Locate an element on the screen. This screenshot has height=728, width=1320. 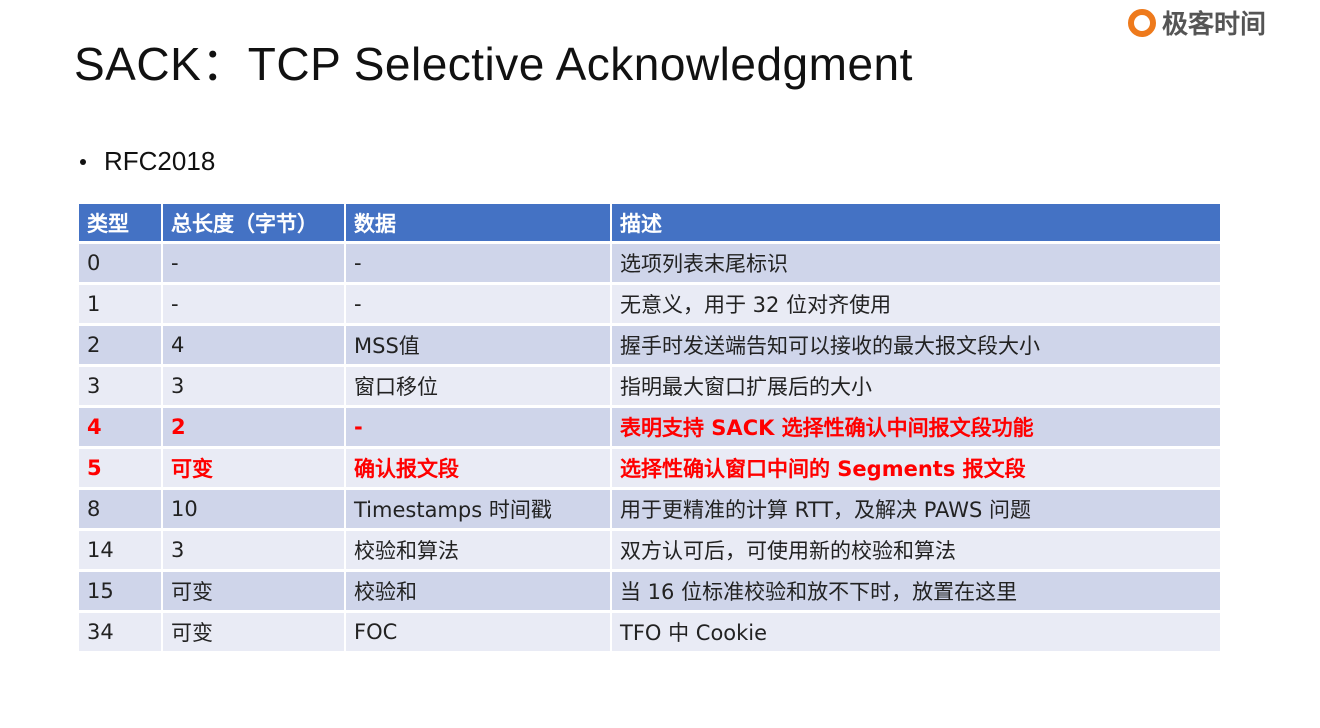
cell-type: 15 is located at coordinates (120, 591).